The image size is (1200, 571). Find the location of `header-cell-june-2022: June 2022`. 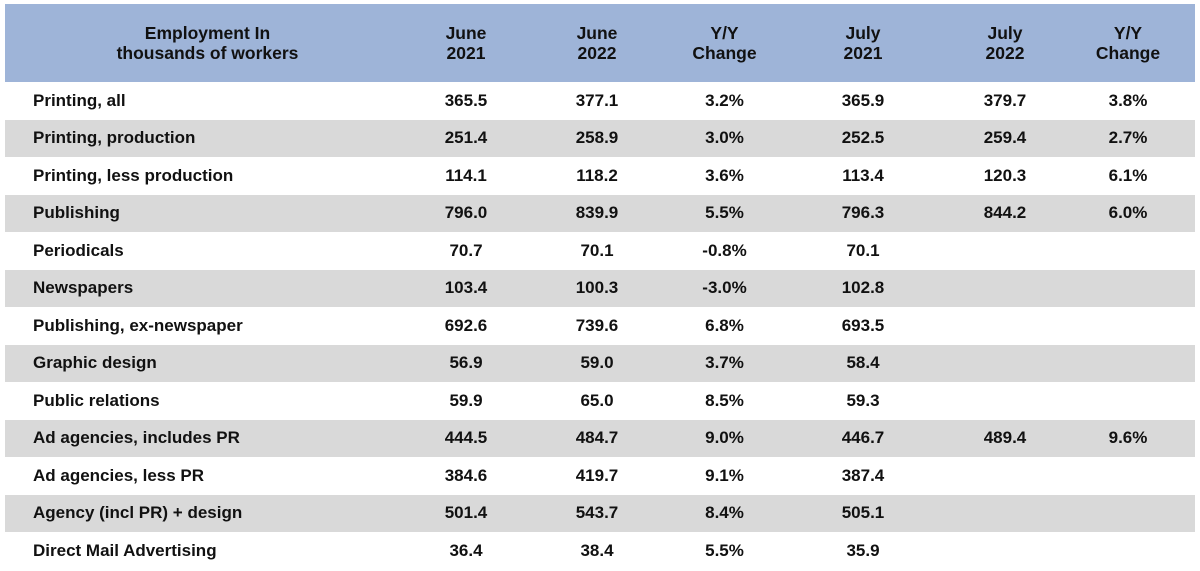

header-cell-june-2022: June 2022 is located at coordinates (597, 43).